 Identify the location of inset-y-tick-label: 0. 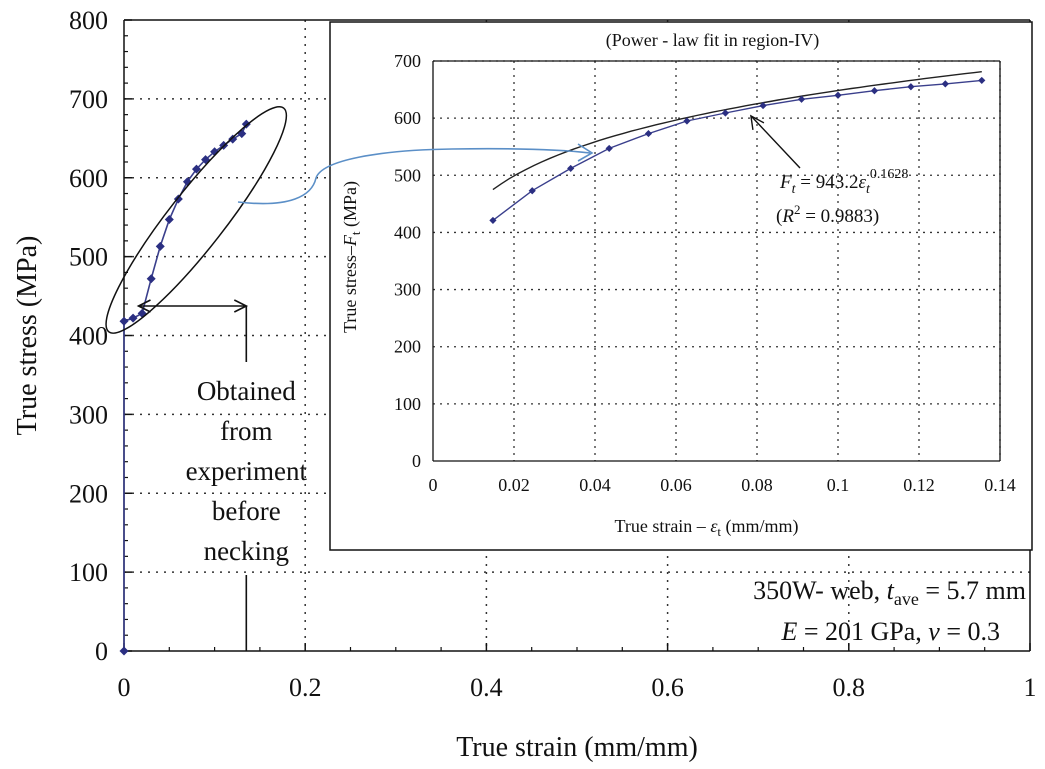
(416, 461).